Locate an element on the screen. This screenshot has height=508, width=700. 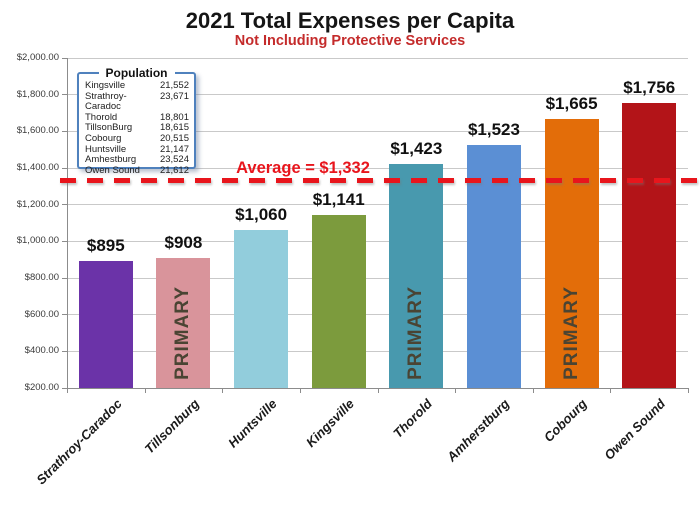
y-axis-label: $1,400.00 is located at coordinates (37, 167).